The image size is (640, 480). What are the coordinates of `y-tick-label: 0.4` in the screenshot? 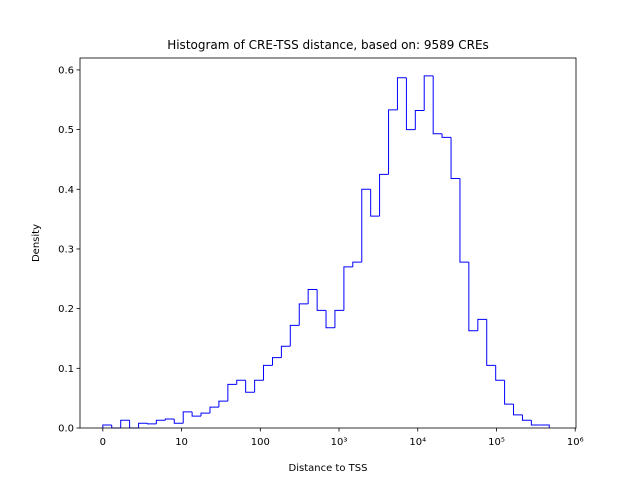 It's located at (66, 190).